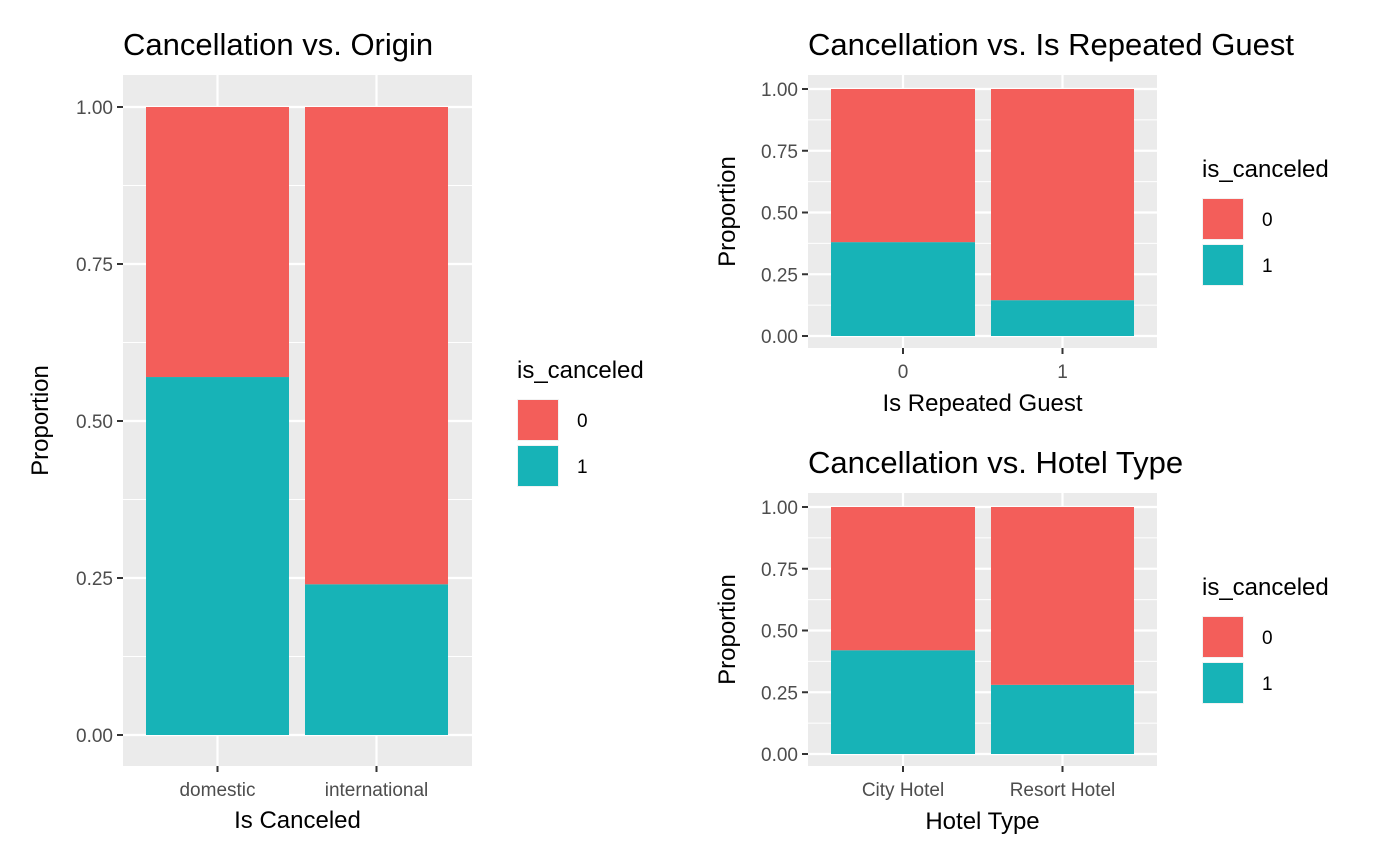  What do you see at coordinates (1063, 790) in the screenshot?
I see `x-tick-label: Resort Hotel` at bounding box center [1063, 790].